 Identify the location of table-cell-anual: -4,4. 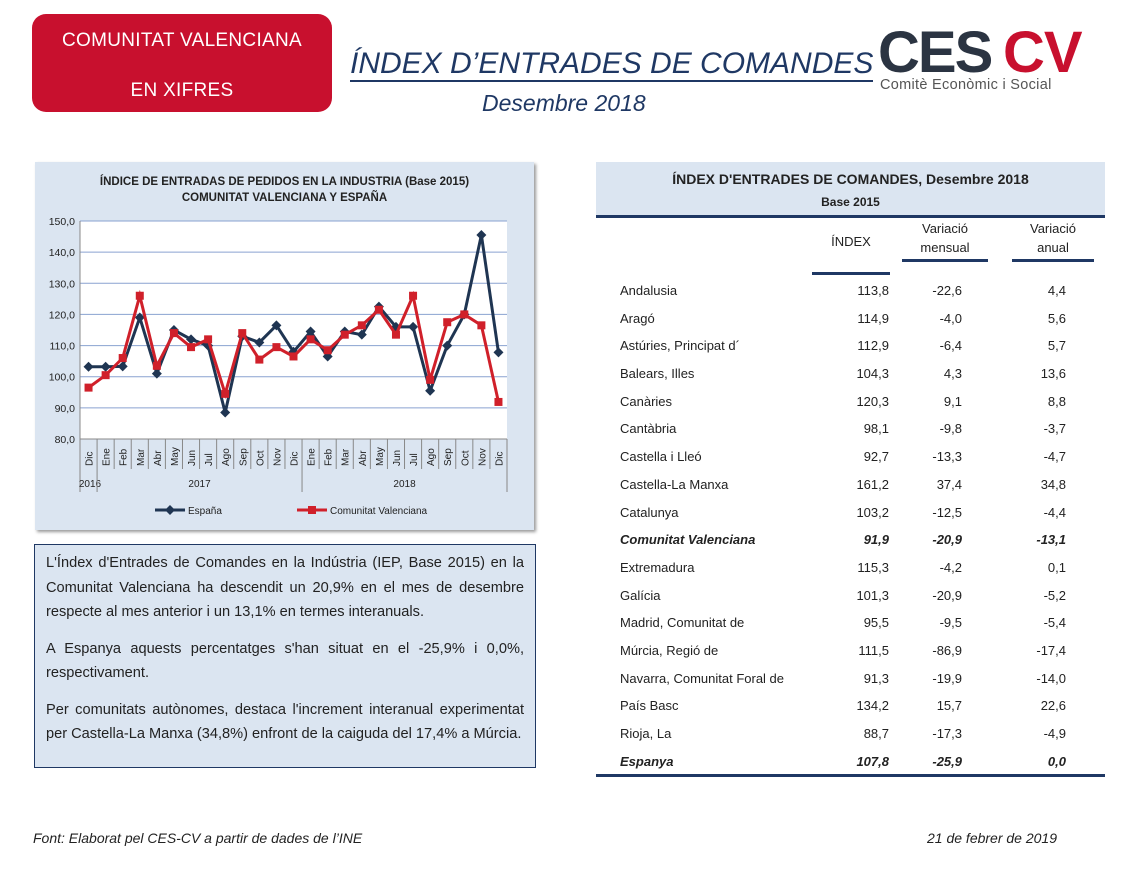
(1054, 512).